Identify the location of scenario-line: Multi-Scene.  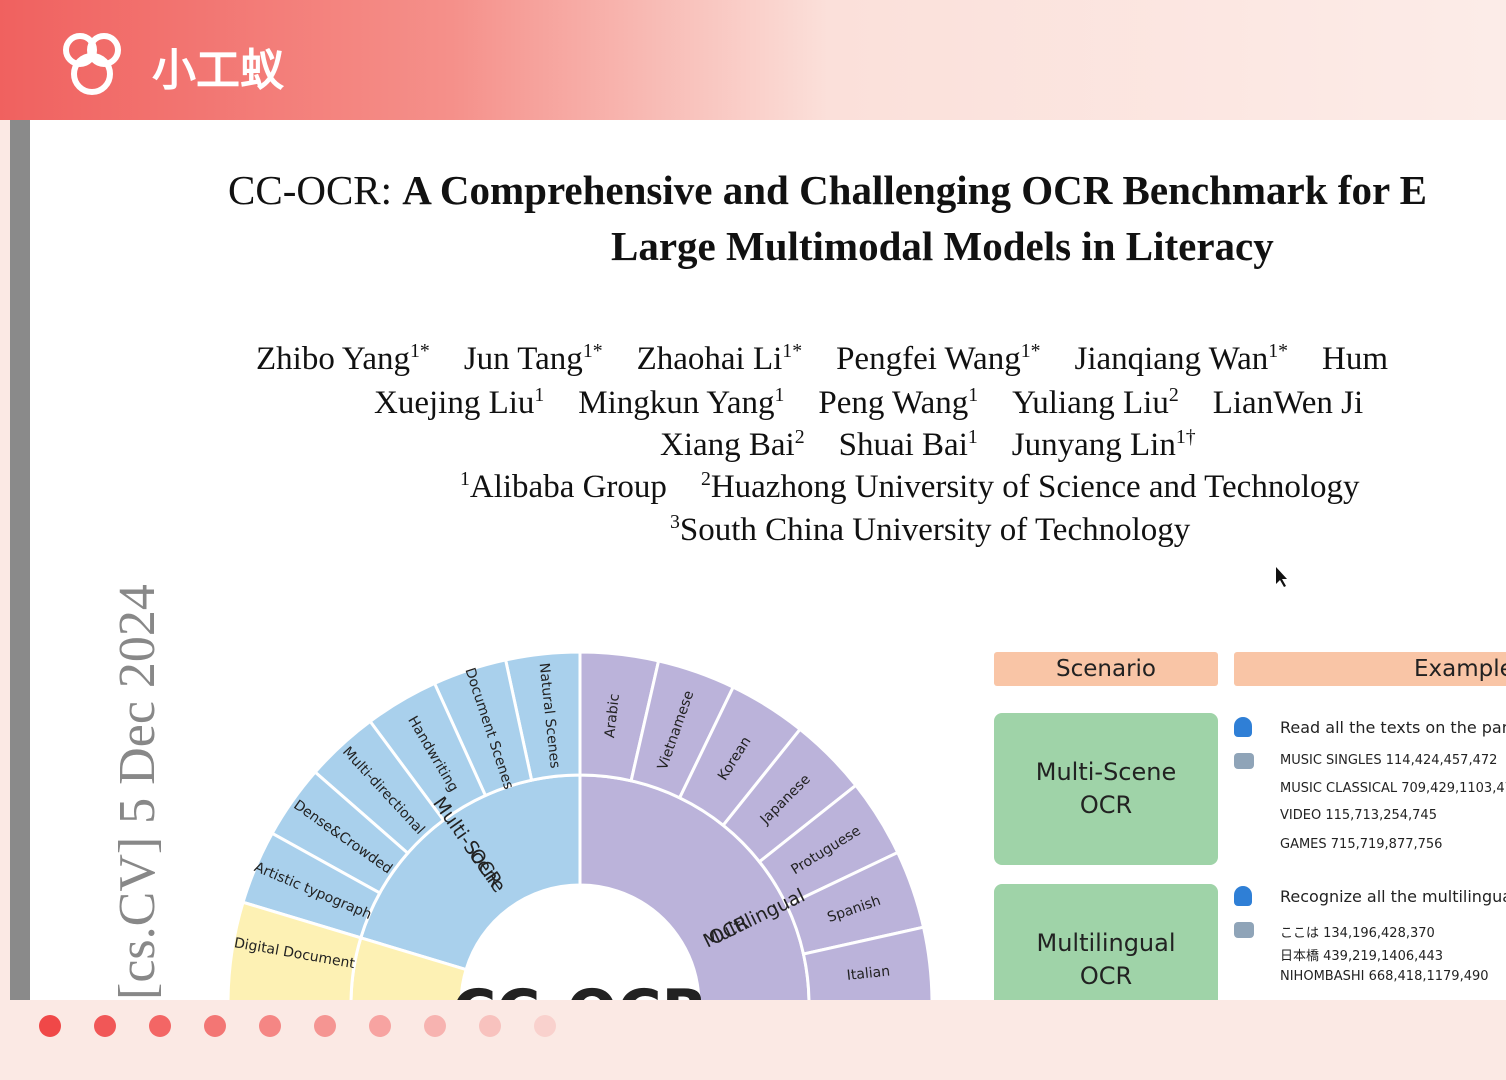
(1106, 772).